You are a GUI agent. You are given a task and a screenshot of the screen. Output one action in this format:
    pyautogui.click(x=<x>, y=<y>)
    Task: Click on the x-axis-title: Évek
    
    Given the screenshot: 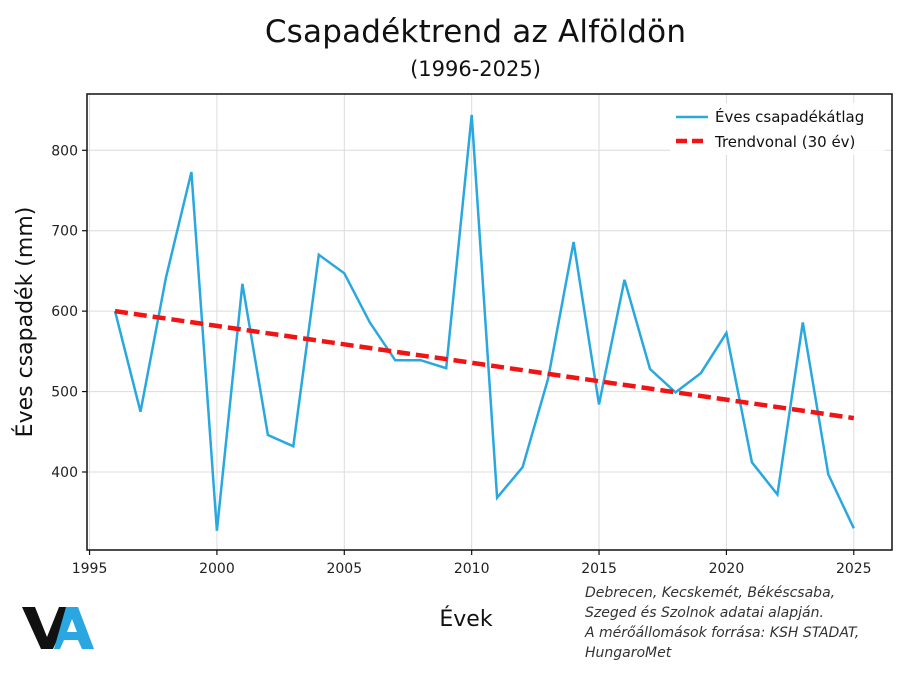 What is the action you would take?
    pyautogui.click(x=465, y=619)
    